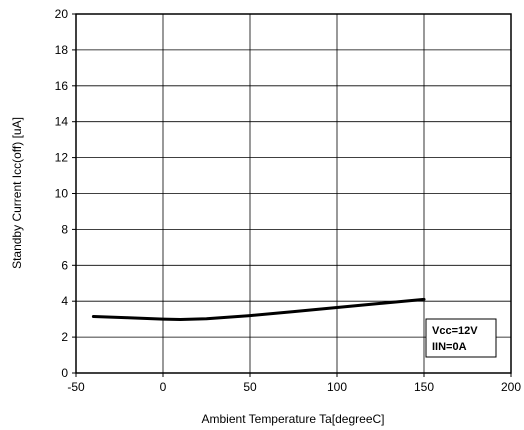 Image resolution: width=524 pixels, height=430 pixels. What do you see at coordinates (76, 387) in the screenshot?
I see `x-tick-label: -50` at bounding box center [76, 387].